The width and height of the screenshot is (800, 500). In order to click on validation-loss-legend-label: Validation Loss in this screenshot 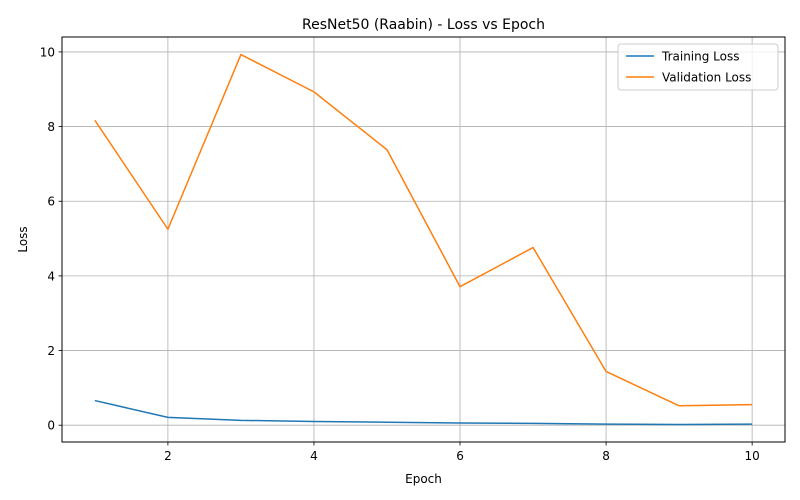, I will do `click(706, 78)`.